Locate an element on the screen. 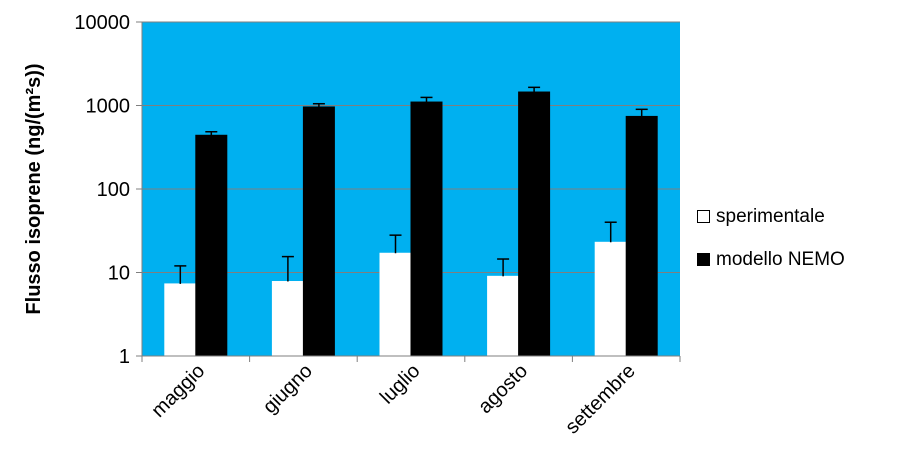 This screenshot has width=910, height=469. bar-sperimentale-agosto is located at coordinates (503, 316).